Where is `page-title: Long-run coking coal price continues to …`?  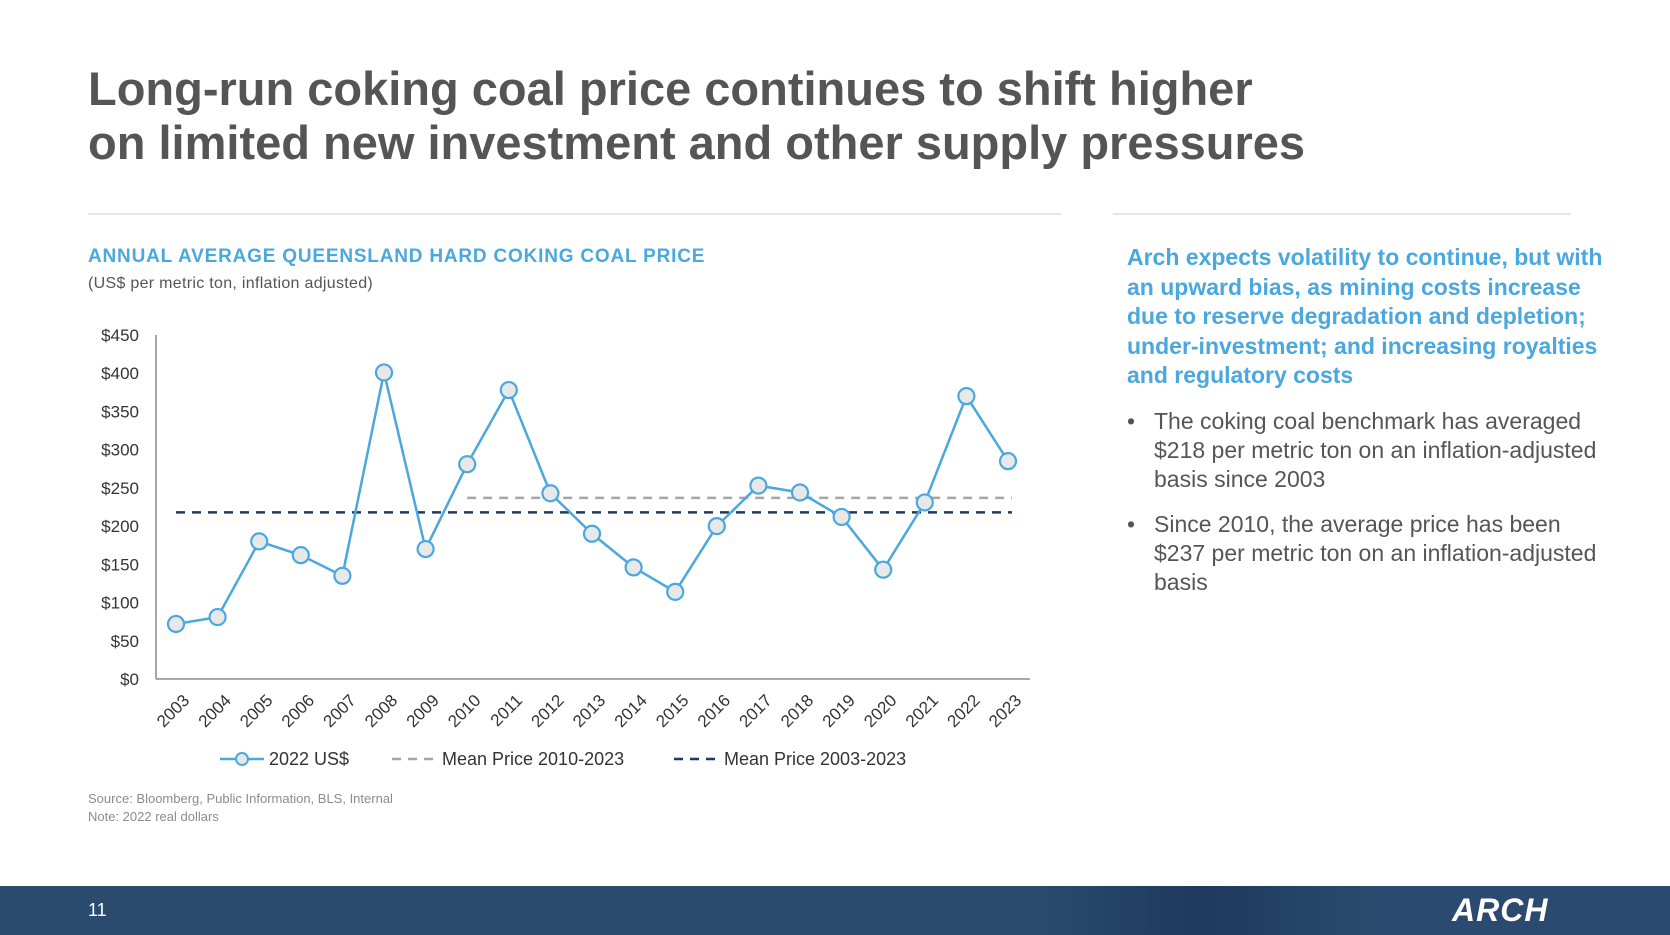 page-title: Long-run coking coal price continues to … is located at coordinates (788, 116).